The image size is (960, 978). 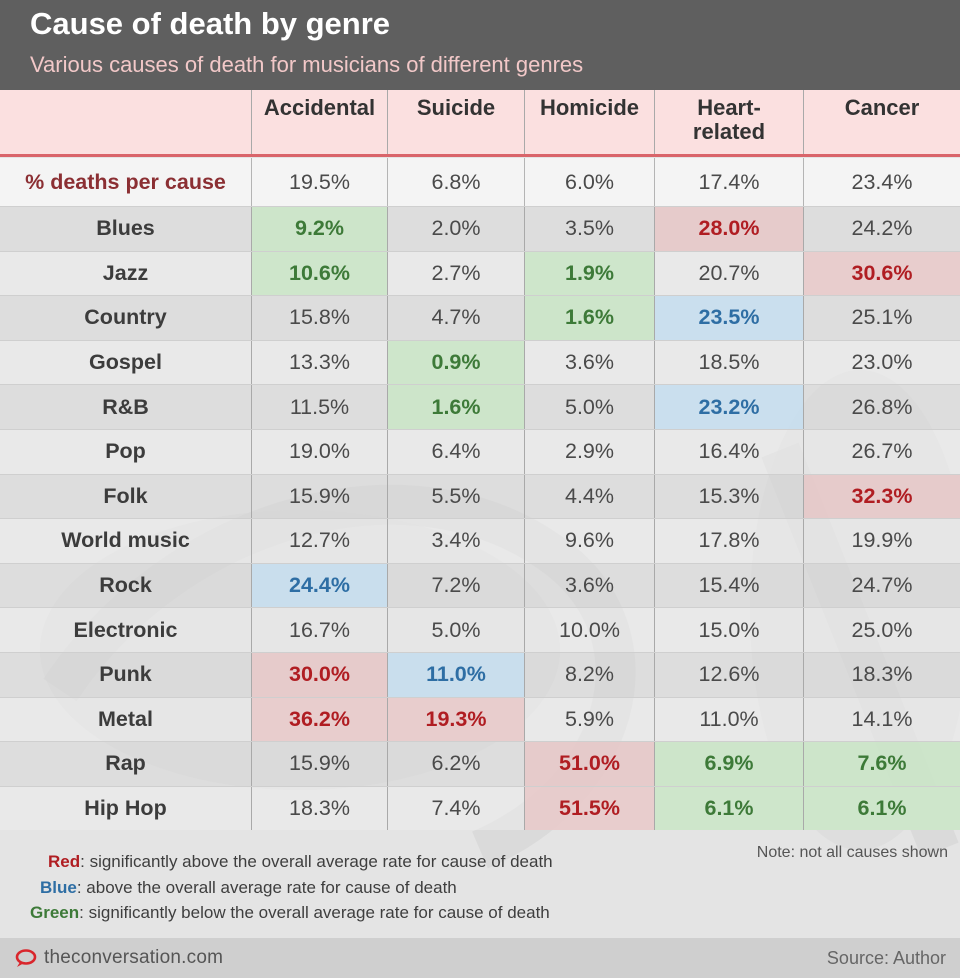 I want to click on genre-label: Hip Hop, so click(x=126, y=809).